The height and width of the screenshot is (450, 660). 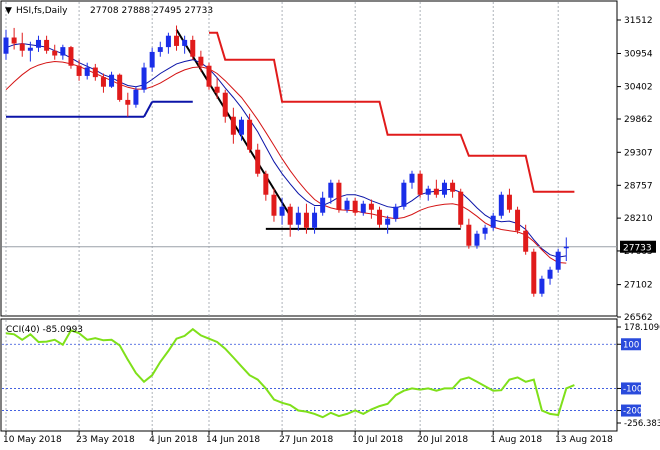 What do you see at coordinates (584, 440) in the screenshot?
I see `x-tick-label: 13 Aug 2018` at bounding box center [584, 440].